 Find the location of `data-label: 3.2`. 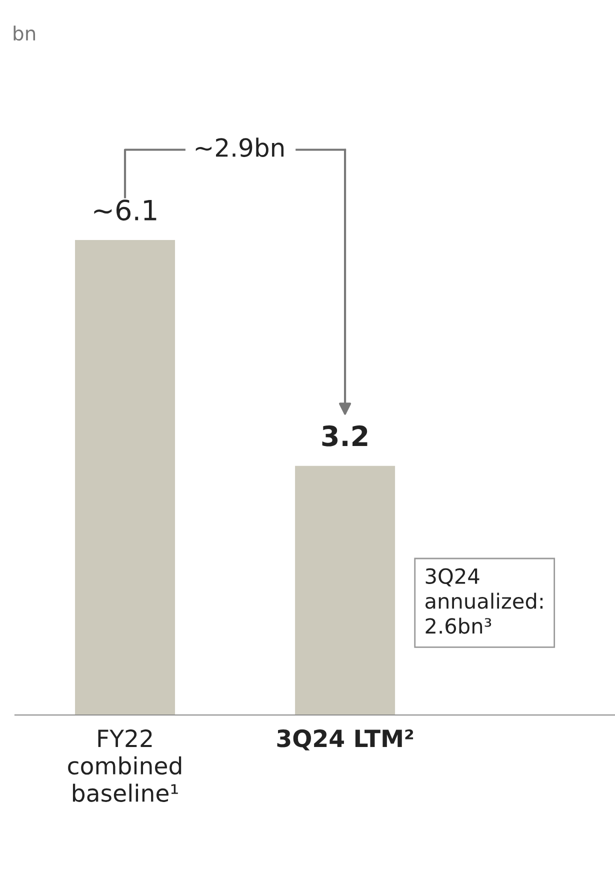

data-label: 3.2 is located at coordinates (345, 435).